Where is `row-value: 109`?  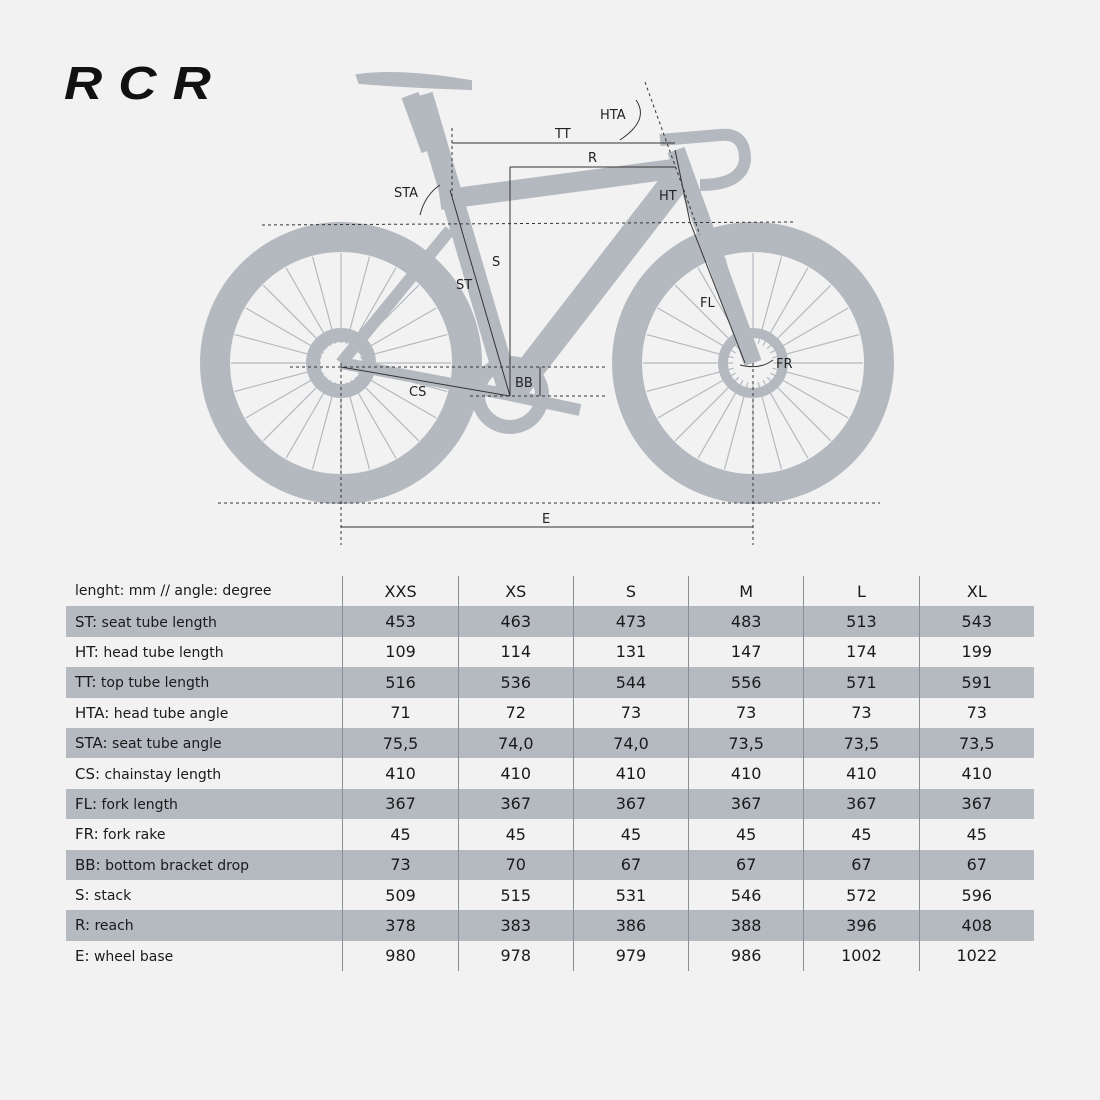
row-value: 109 is located at coordinates (400, 652).